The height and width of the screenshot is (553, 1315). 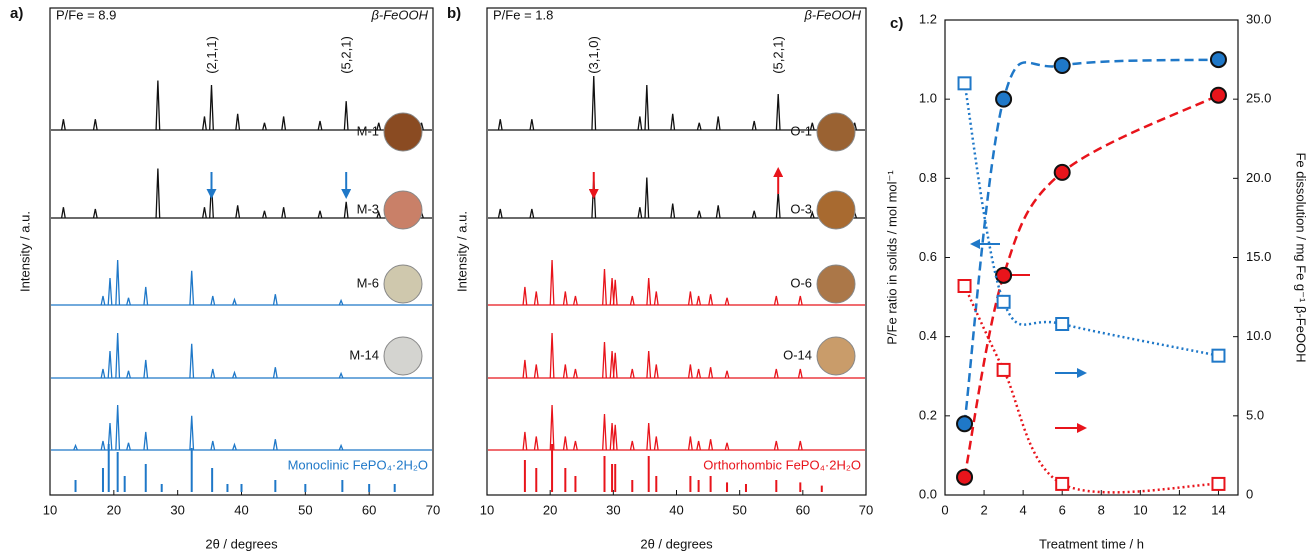 I want to click on y2-tick-label: 15.0, so click(x=1258, y=256).